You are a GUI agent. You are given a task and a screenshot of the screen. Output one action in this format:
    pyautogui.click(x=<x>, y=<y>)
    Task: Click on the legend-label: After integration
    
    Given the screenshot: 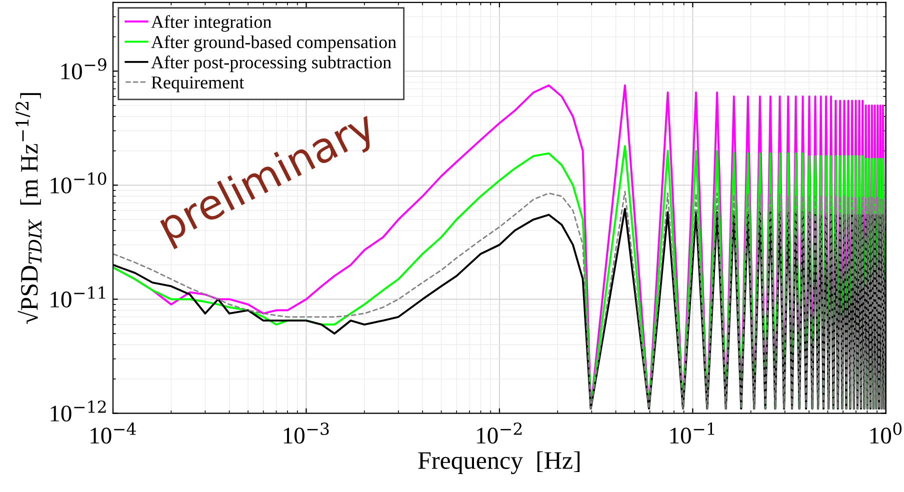 What is the action you would take?
    pyautogui.click(x=211, y=23)
    